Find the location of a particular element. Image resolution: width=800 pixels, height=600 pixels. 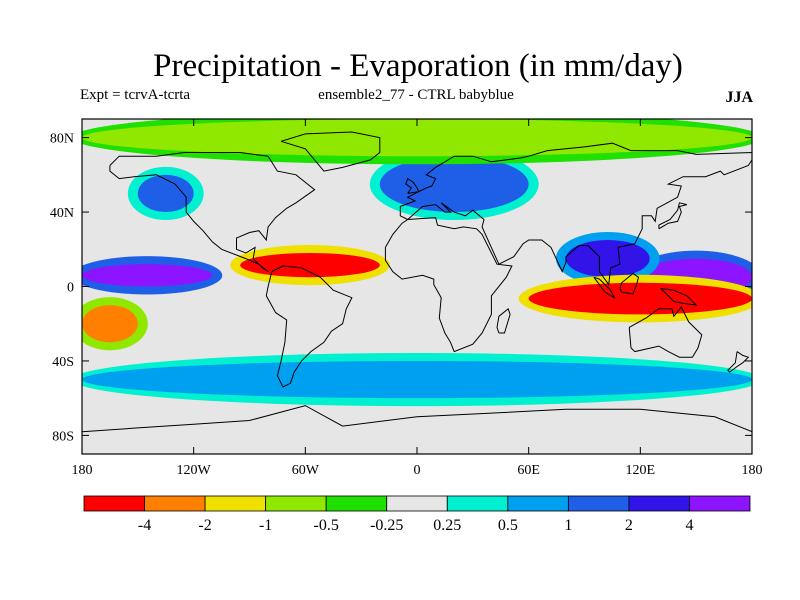

coastline-newGuinea is located at coordinates (679, 296).